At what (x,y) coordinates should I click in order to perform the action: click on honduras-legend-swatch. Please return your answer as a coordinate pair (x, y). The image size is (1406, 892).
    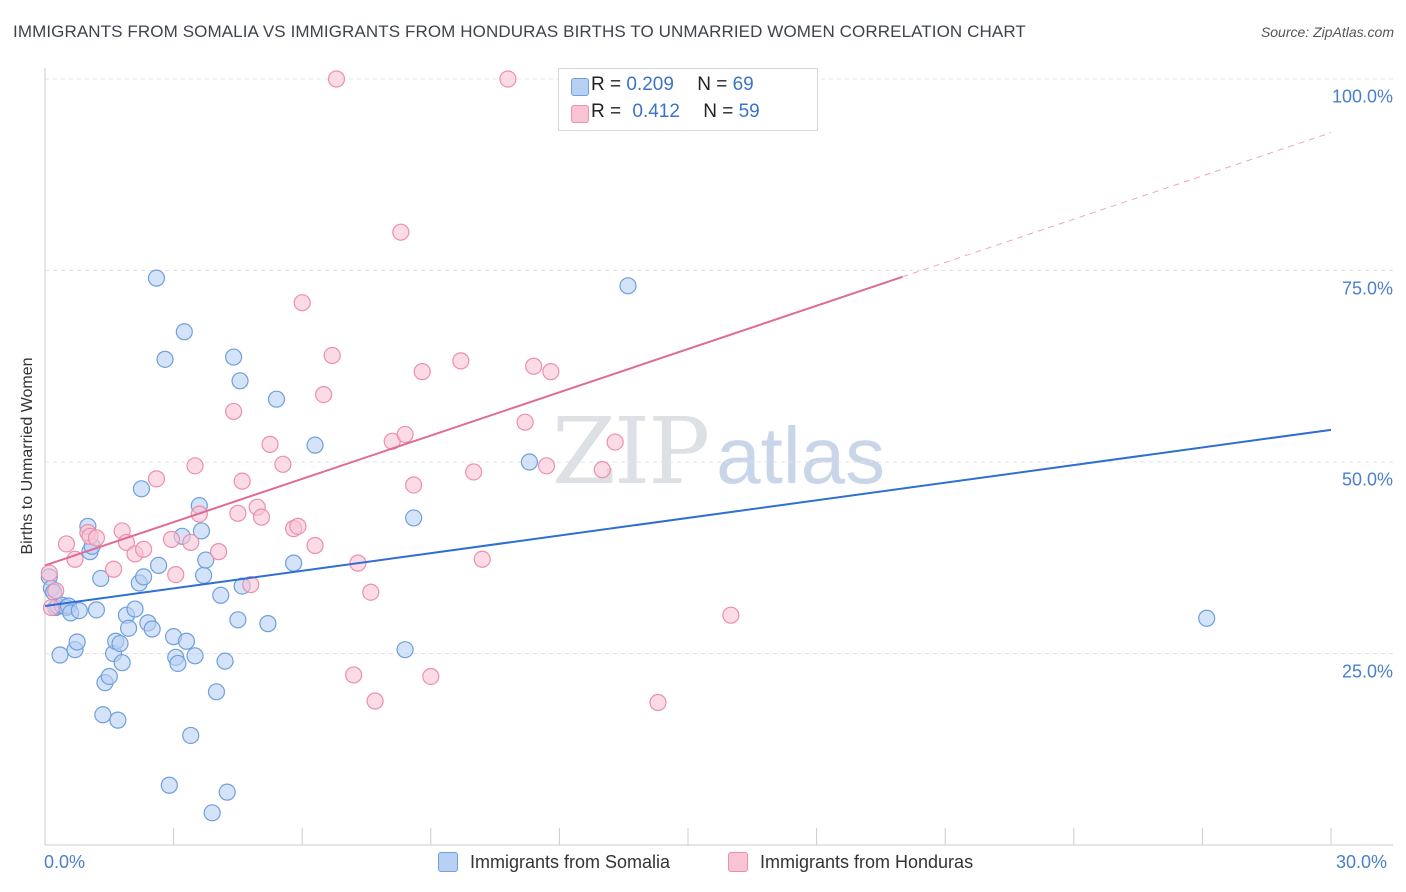
    Looking at the image, I should click on (738, 862).